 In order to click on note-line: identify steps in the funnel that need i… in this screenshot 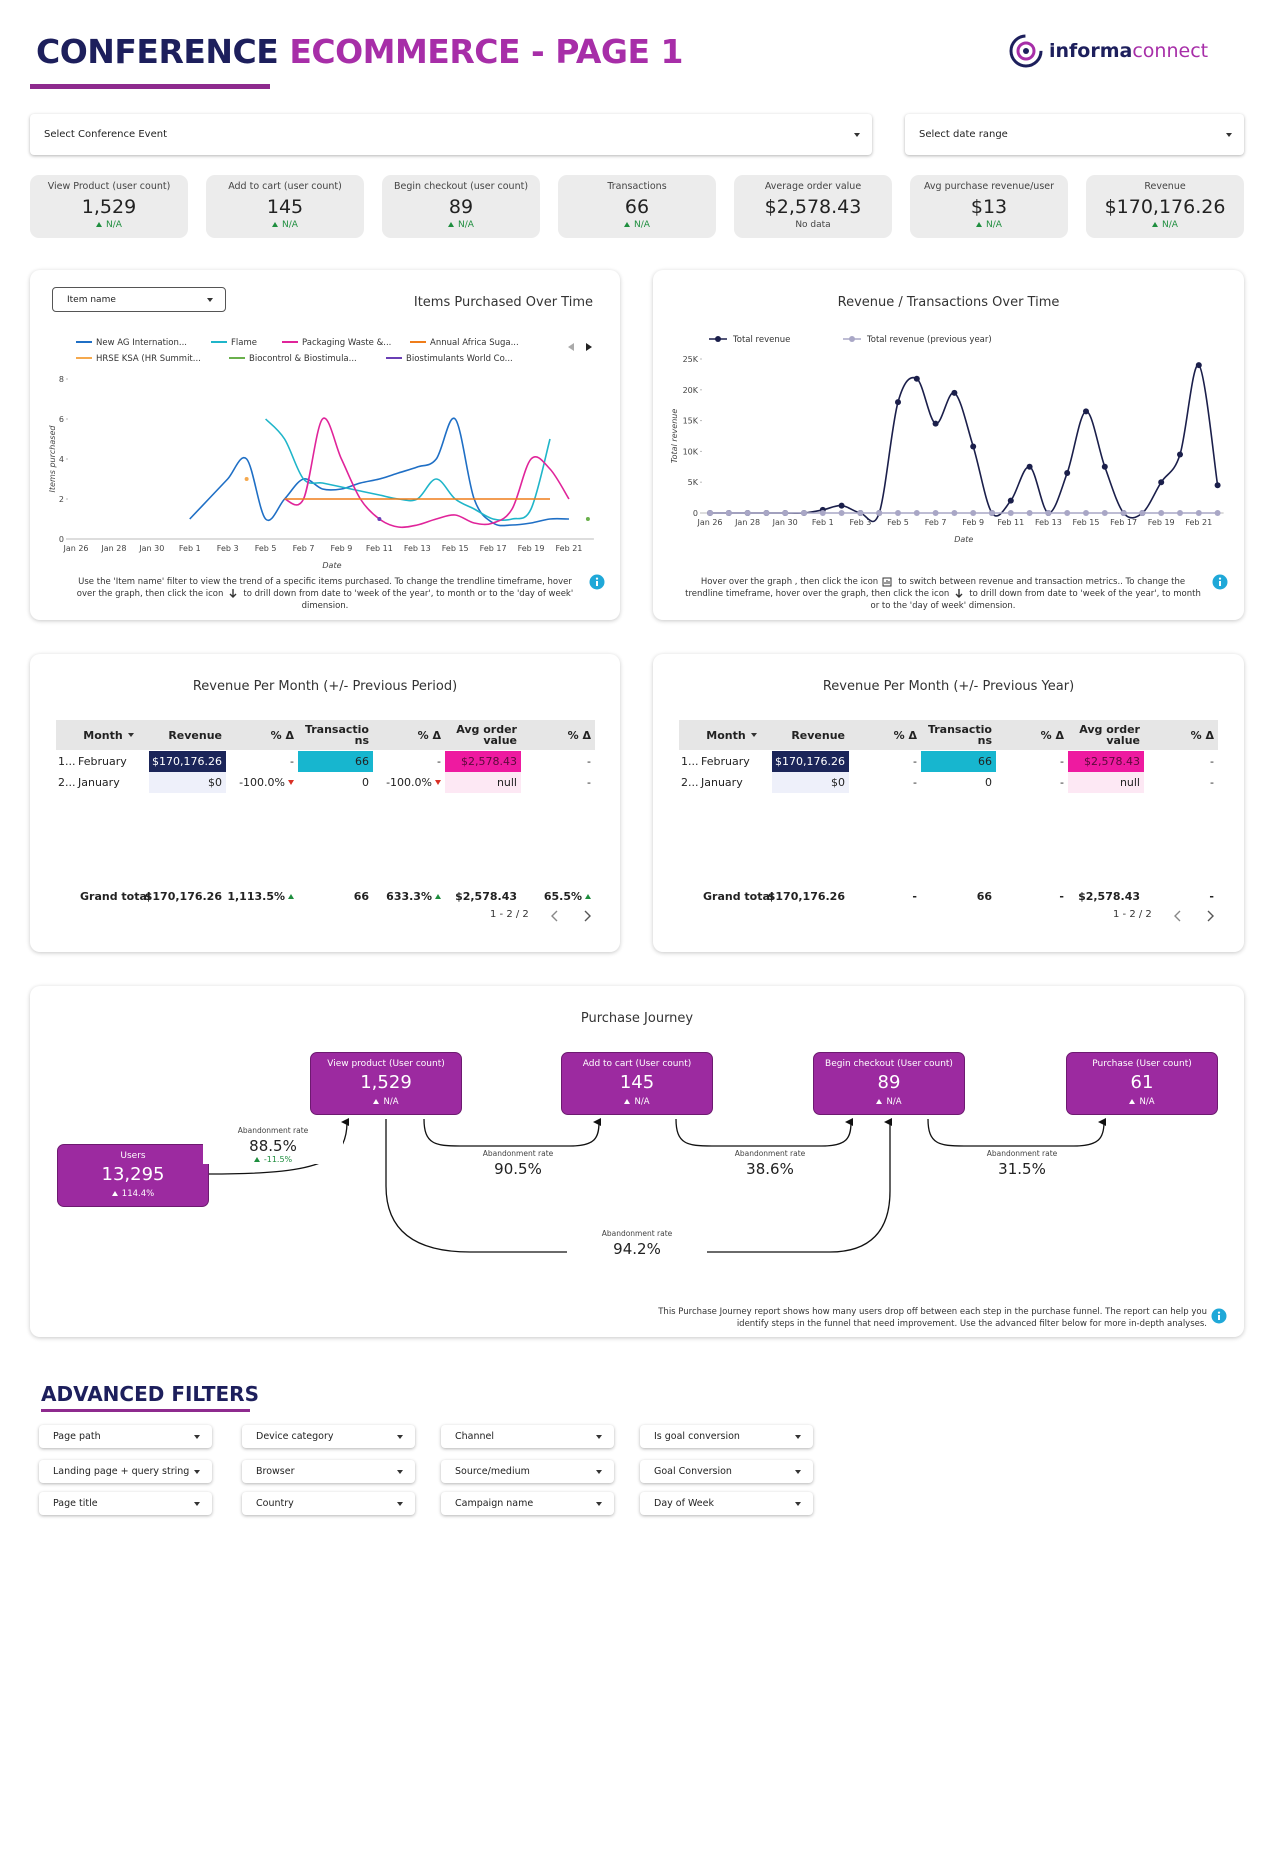, I will do `click(971, 1324)`.